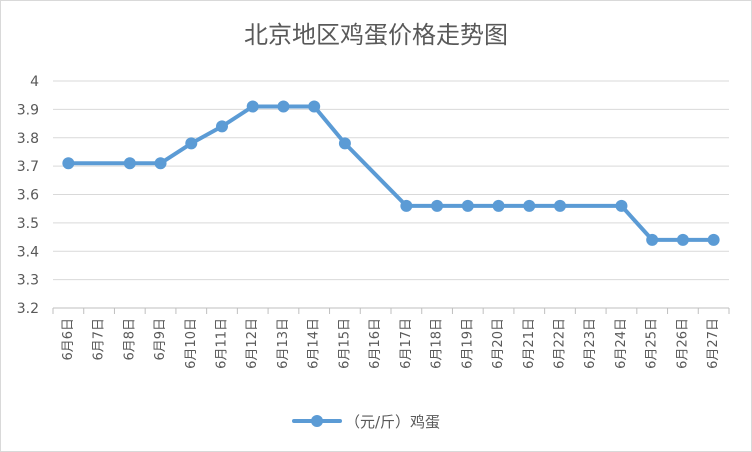 This screenshot has height=452, width=752. What do you see at coordinates (652, 343) in the screenshot?
I see `x-tick-label: 6月25日` at bounding box center [652, 343].